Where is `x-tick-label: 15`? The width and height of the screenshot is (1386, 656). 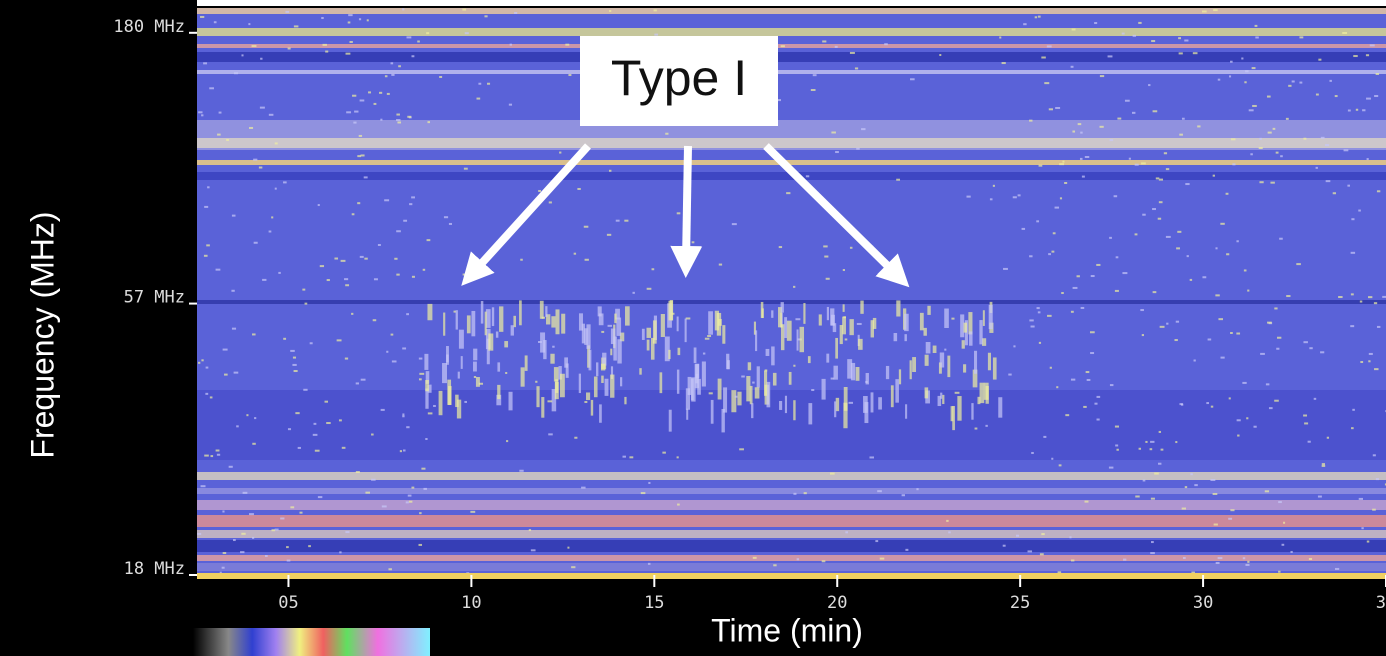 x-tick-label: 15 is located at coordinates (654, 603).